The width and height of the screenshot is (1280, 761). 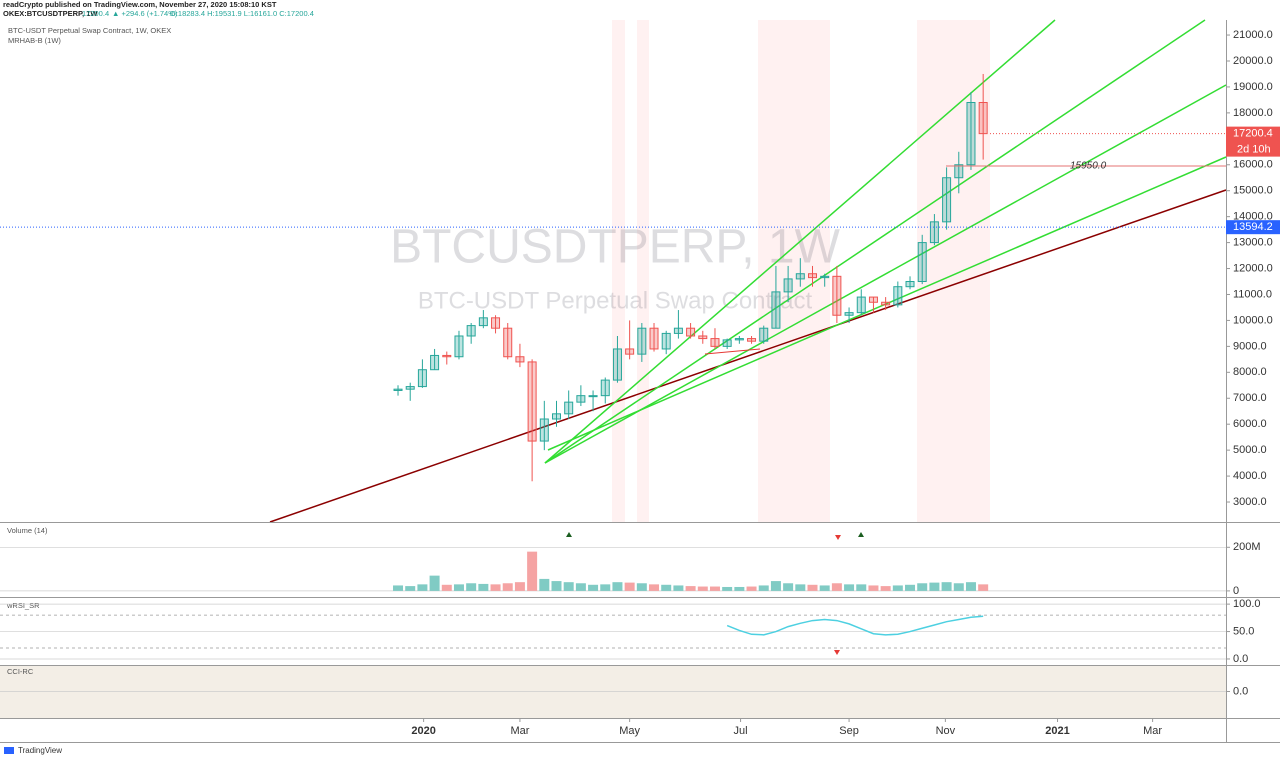 I want to click on y-tick-label: 18000.0, so click(x=1253, y=113).